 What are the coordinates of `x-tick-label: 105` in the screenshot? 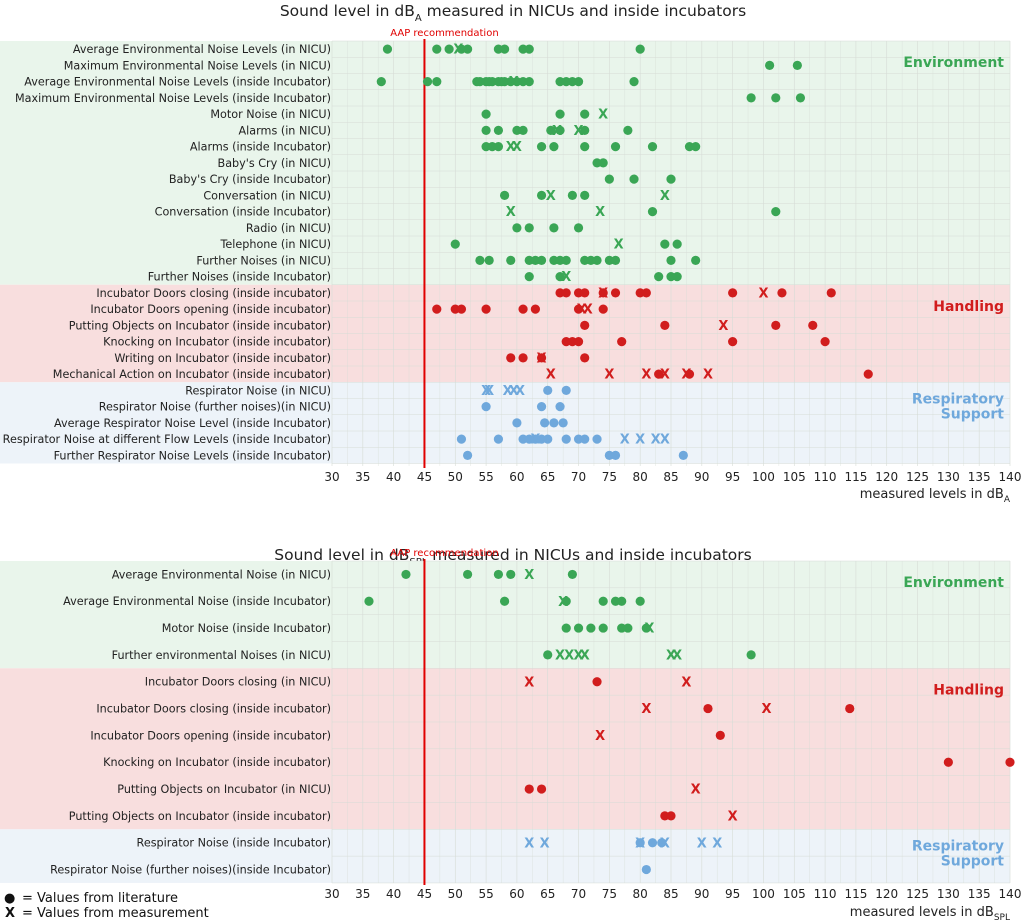 It's located at (794, 477).